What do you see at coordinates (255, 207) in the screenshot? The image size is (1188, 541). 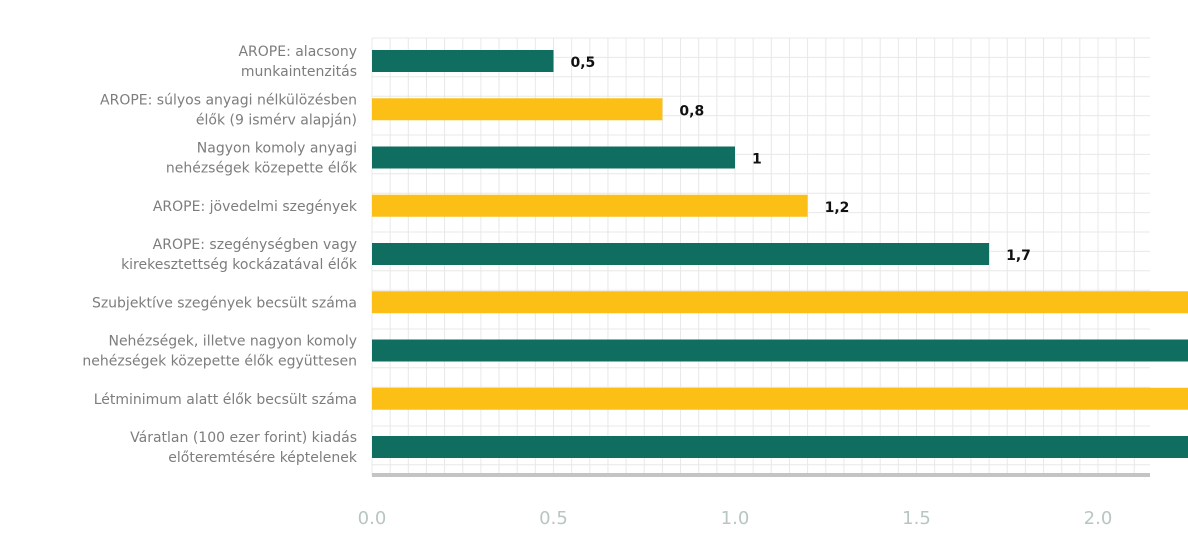 I see `category-label: AROPE: jövedelmi szegények` at bounding box center [255, 207].